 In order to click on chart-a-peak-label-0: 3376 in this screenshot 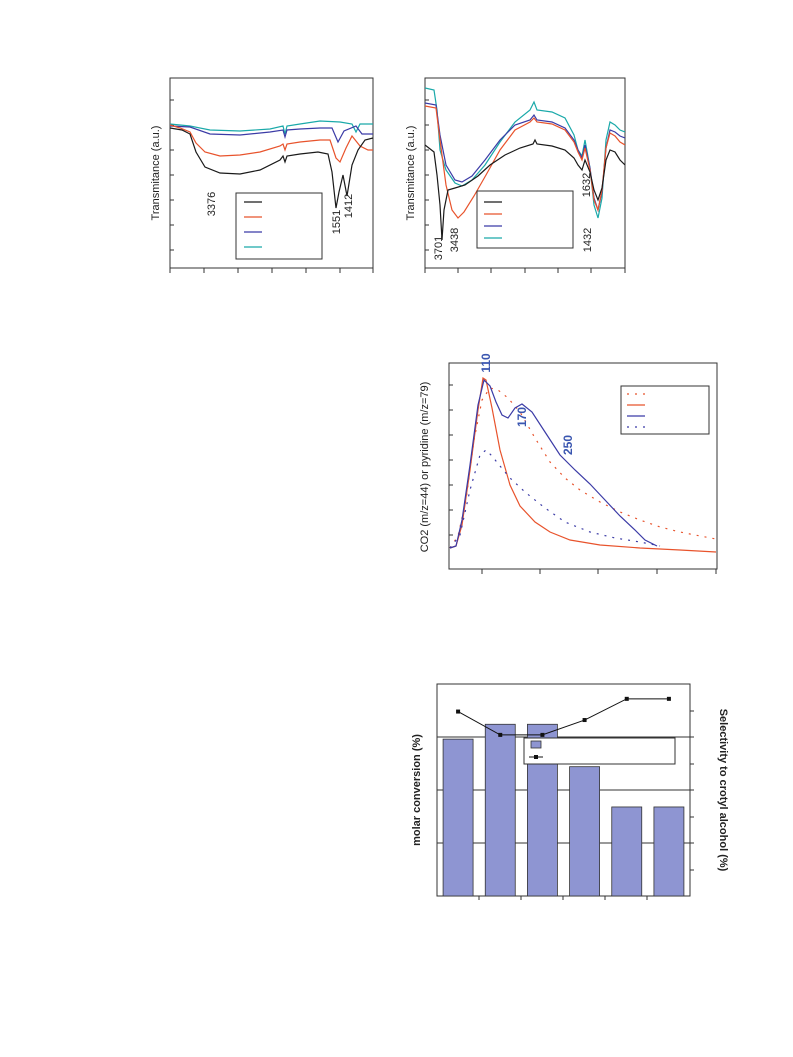, I will do `click(212, 204)`.